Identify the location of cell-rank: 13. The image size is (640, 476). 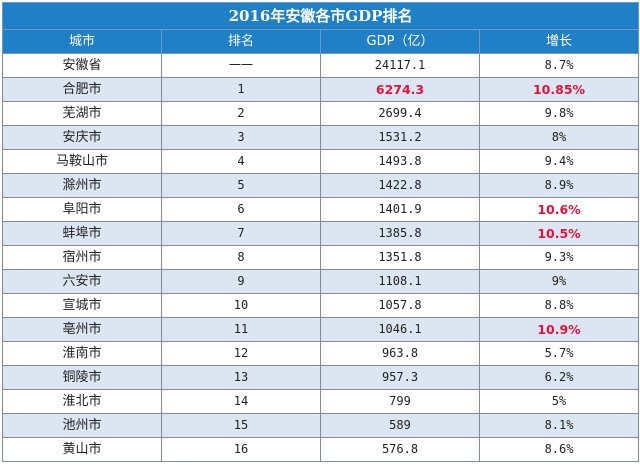
(241, 377).